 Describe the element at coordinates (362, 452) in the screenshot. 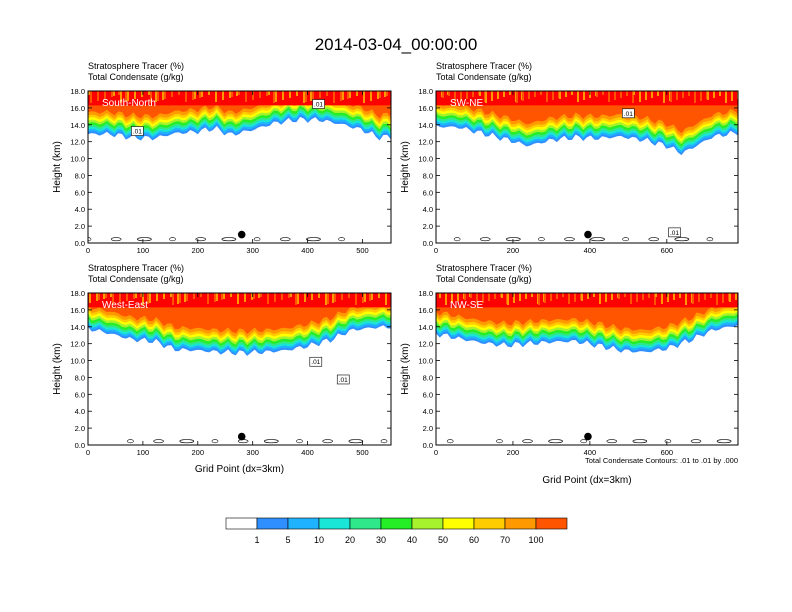

I see `x-tick-label: 500` at that location.